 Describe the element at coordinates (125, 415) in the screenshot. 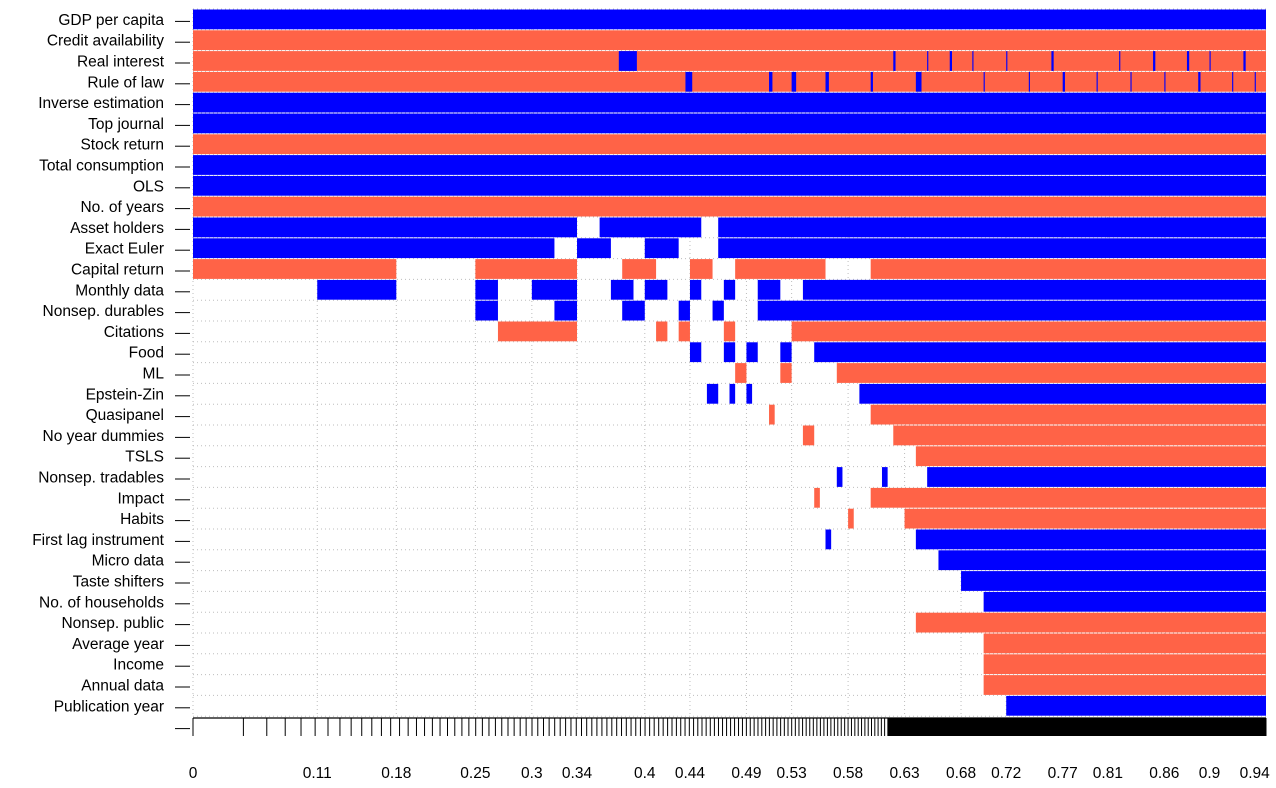

I see `row-label: Quasipanel` at that location.